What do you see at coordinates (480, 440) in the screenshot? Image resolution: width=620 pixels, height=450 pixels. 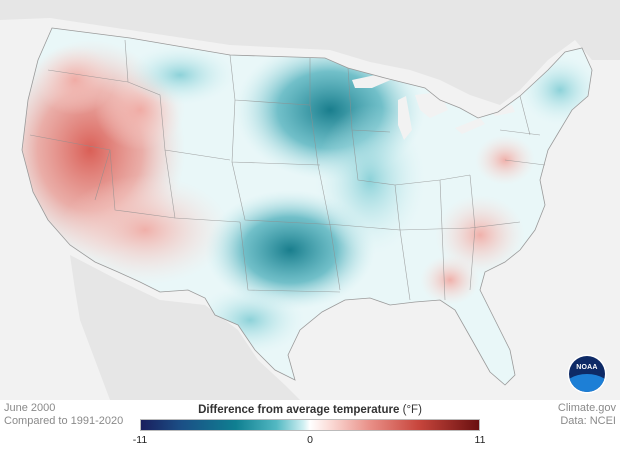 I see `legend-max-label: 11` at bounding box center [480, 440].